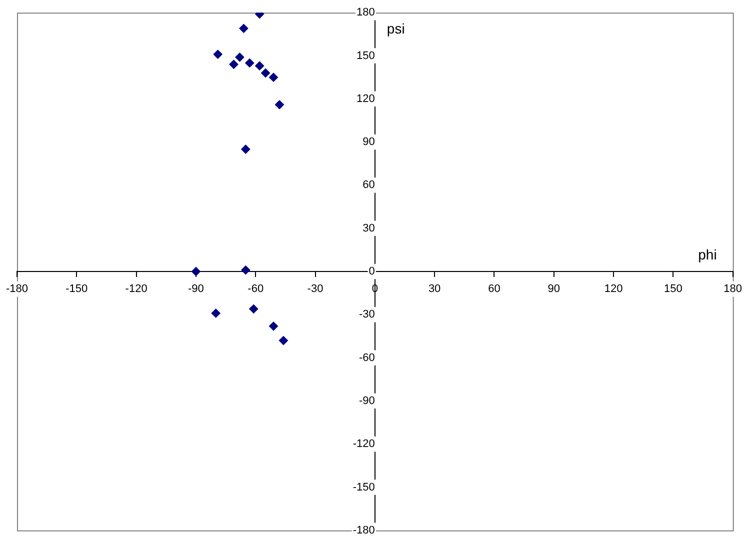  Describe the element at coordinates (256, 289) in the screenshot. I see `x-tick-label: -60` at that location.